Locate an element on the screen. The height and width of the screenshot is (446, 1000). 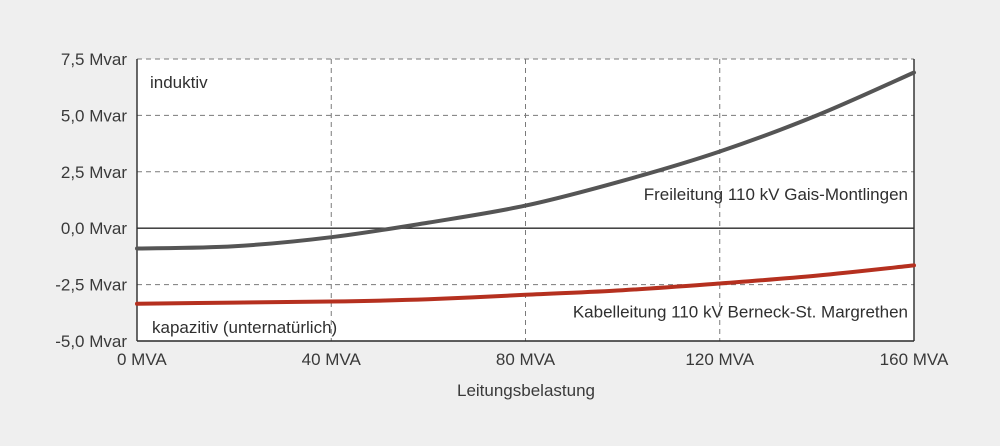
x-axis-title: Leitungsbelastung is located at coordinates (526, 390).